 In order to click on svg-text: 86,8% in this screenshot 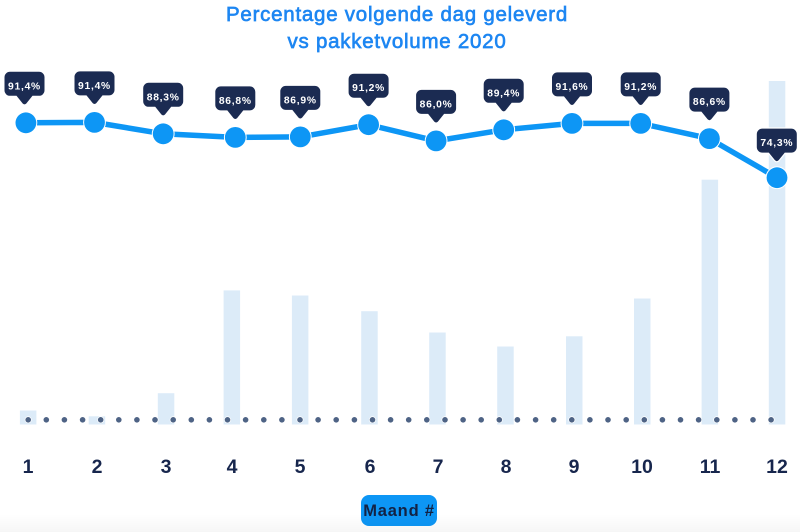, I will do `click(235, 101)`.